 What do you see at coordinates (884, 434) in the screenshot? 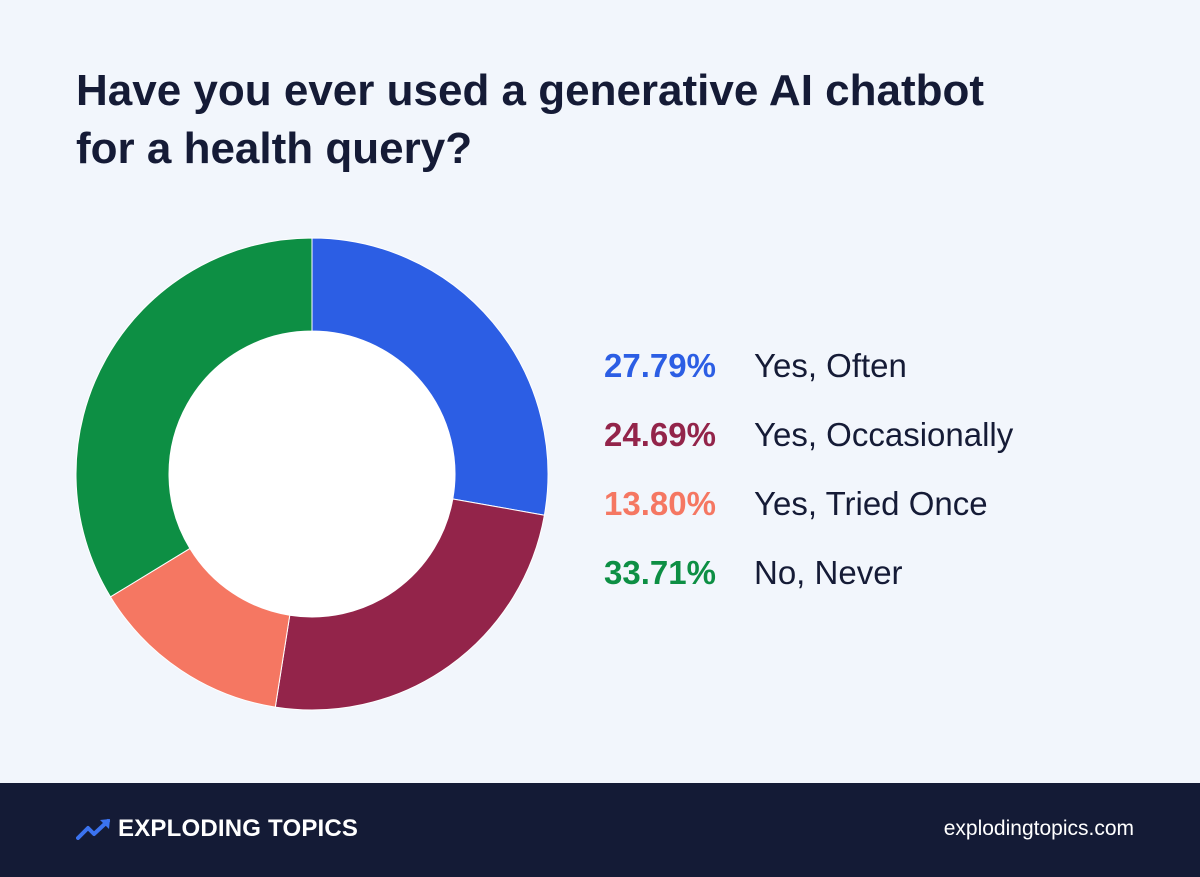
I see `legend-label: Yes, Occasionally` at bounding box center [884, 434].